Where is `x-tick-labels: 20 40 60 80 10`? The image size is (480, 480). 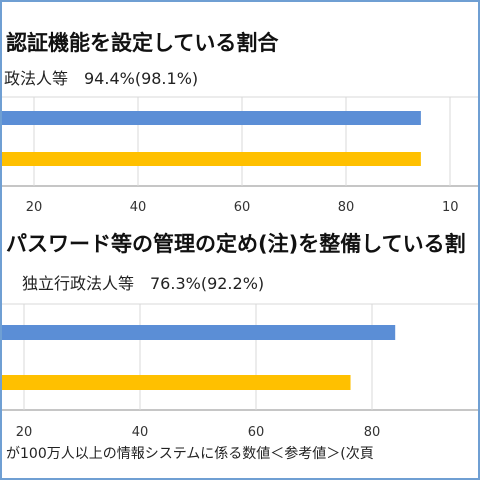 x-tick-labels: 20 40 60 80 10 is located at coordinates (242, 207).